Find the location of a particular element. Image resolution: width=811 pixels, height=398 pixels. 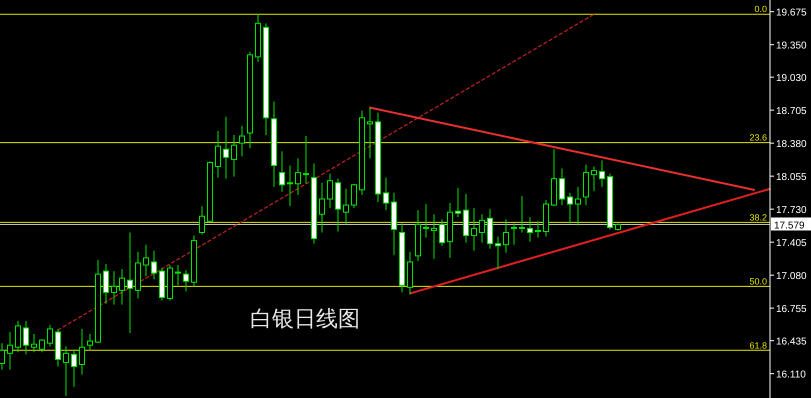

ref-line-label: 17.579 is located at coordinates (790, 226).